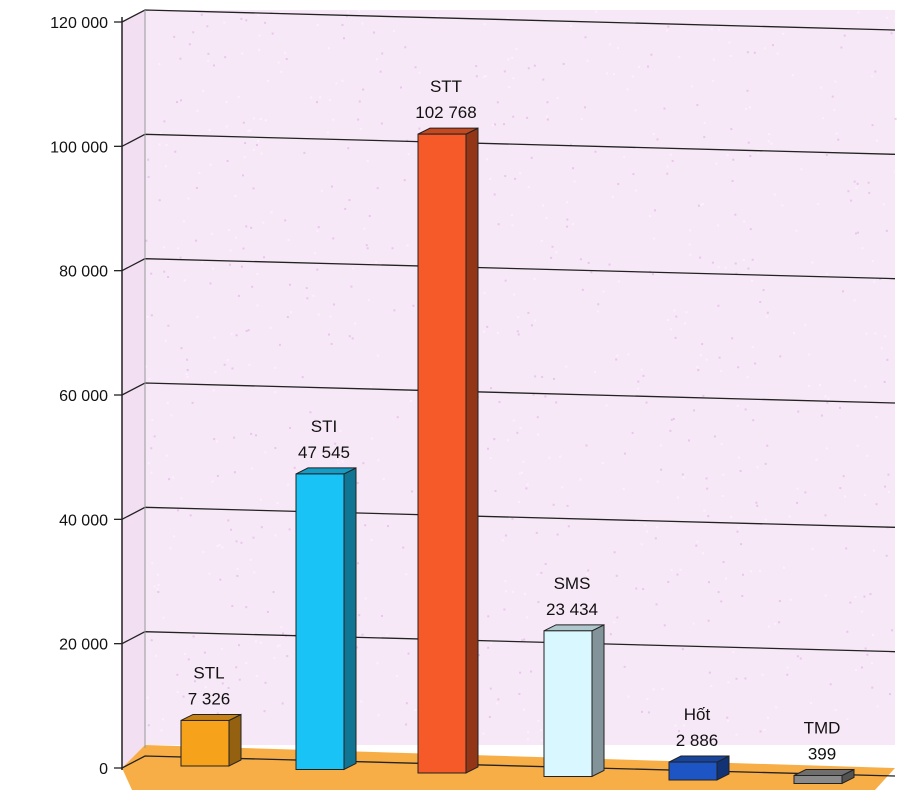 Image resolution: width=897 pixels, height=810 pixels. Describe the element at coordinates (697, 714) in the screenshot. I see `bar-category-label: Hốt` at that location.